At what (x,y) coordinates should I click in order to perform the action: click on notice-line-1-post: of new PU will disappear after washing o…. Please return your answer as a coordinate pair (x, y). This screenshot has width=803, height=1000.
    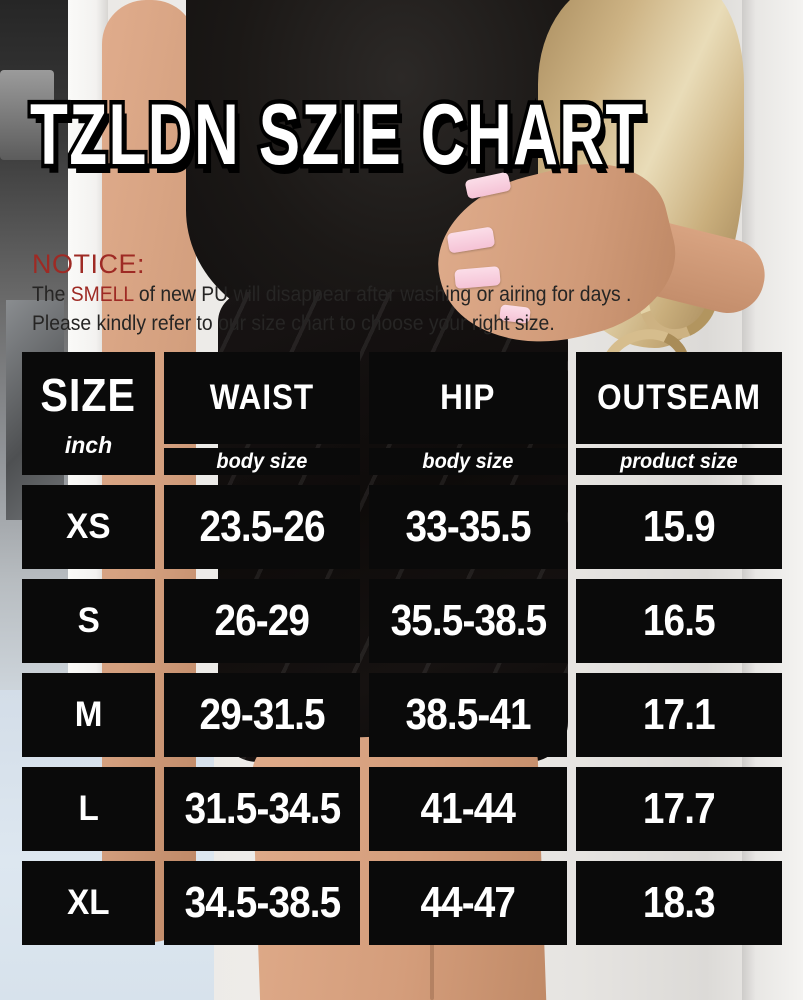
    Looking at the image, I should click on (382, 294).